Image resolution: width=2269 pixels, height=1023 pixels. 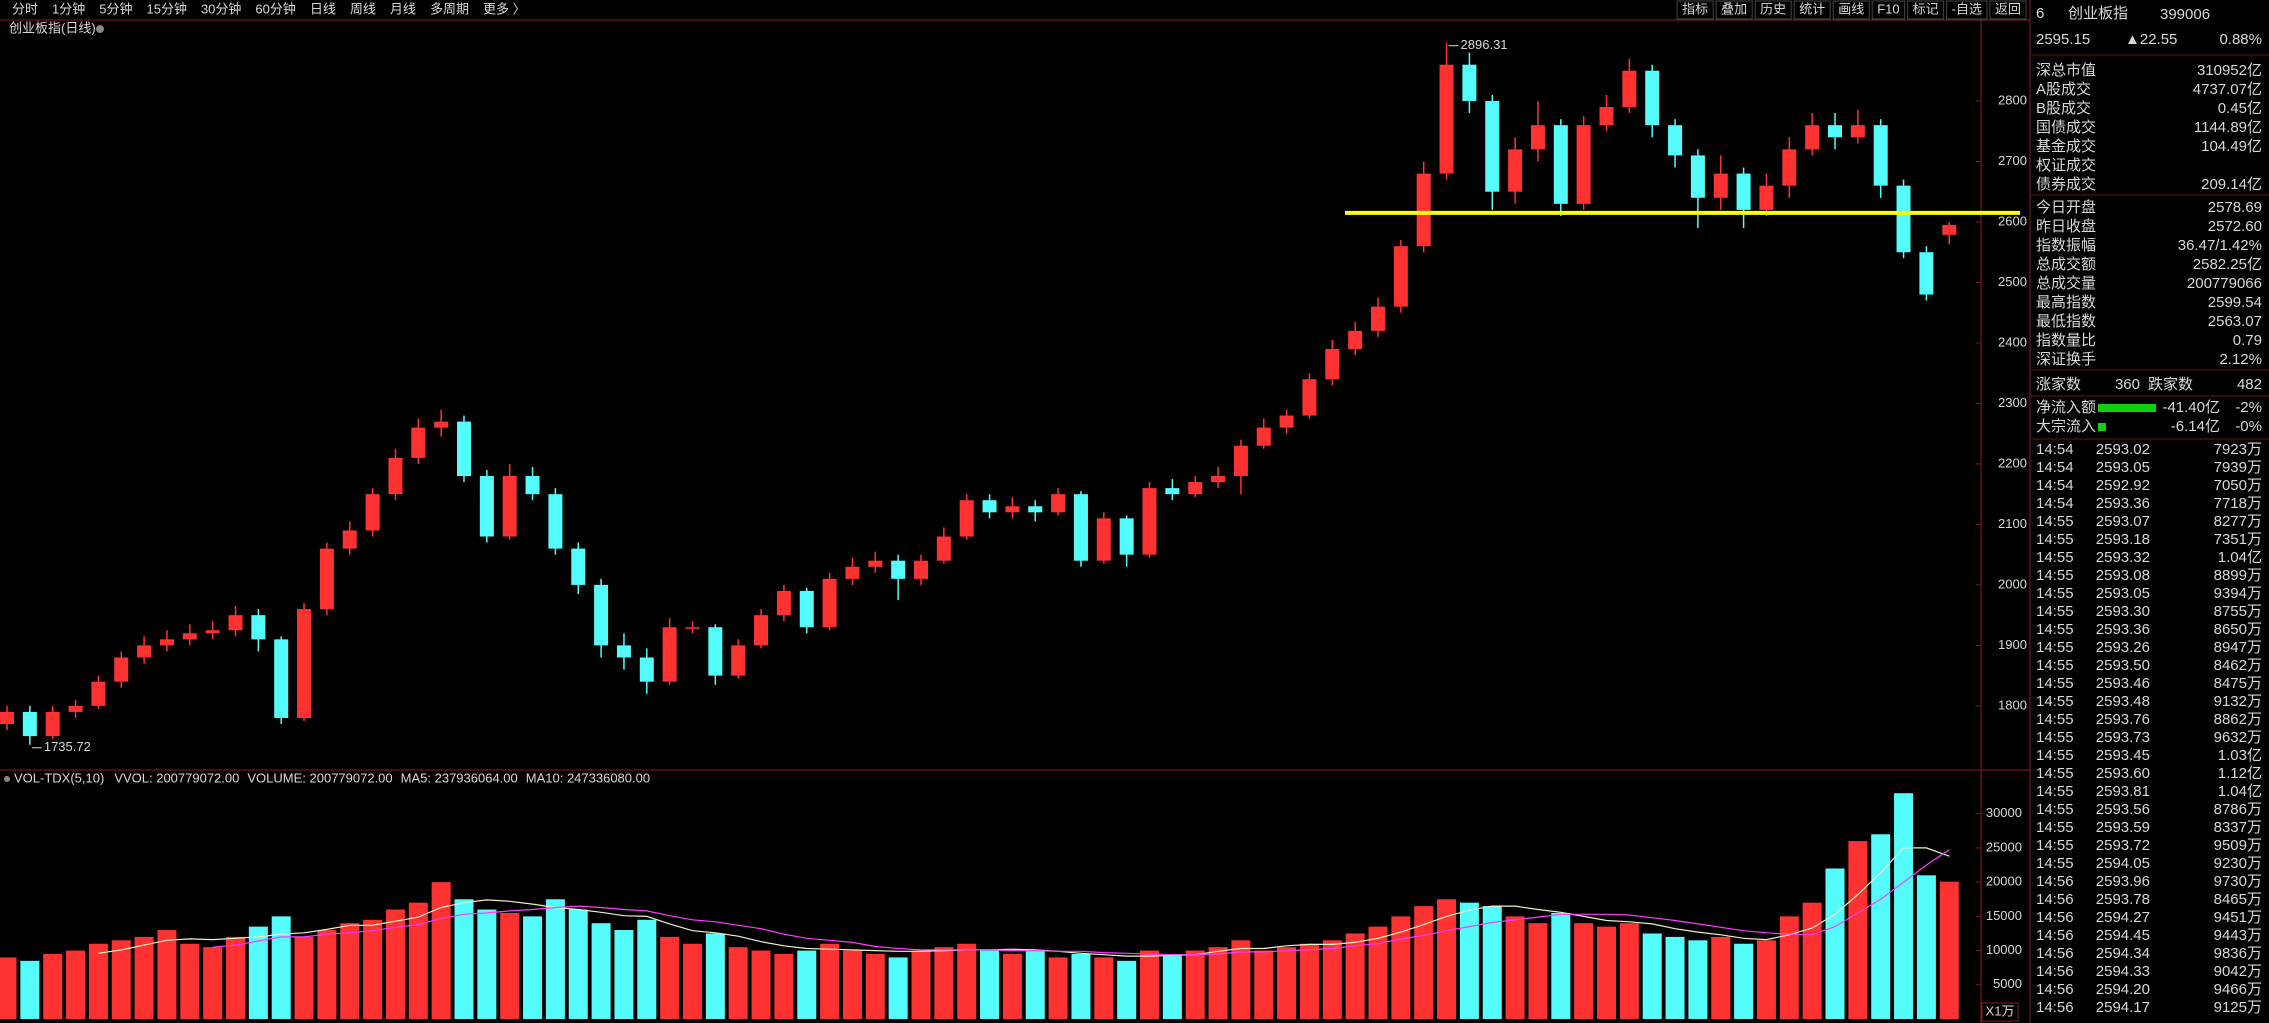 What do you see at coordinates (2008, 8) in the screenshot?
I see `tool-button: 返回` at bounding box center [2008, 8].